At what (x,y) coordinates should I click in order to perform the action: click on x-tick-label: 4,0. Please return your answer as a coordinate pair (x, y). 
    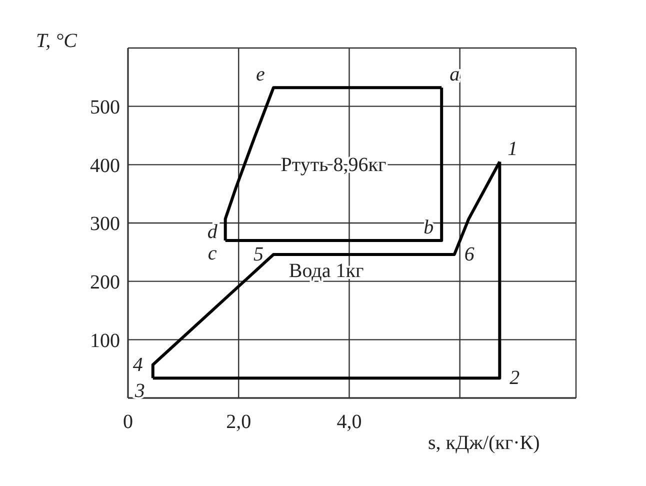
    Looking at the image, I should click on (349, 422).